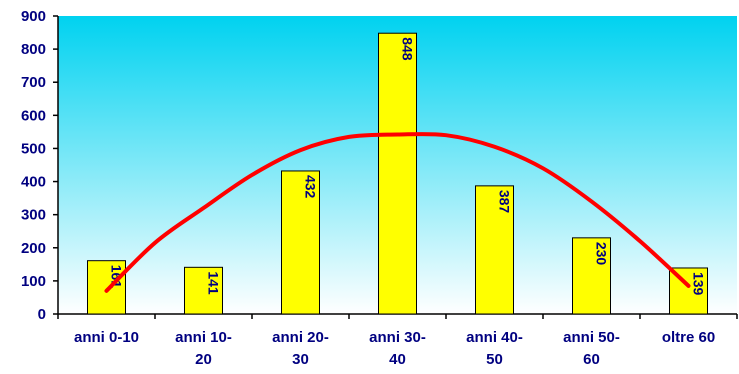 The image size is (739, 374). I want to click on y-tick-label: 0, so click(42, 314).